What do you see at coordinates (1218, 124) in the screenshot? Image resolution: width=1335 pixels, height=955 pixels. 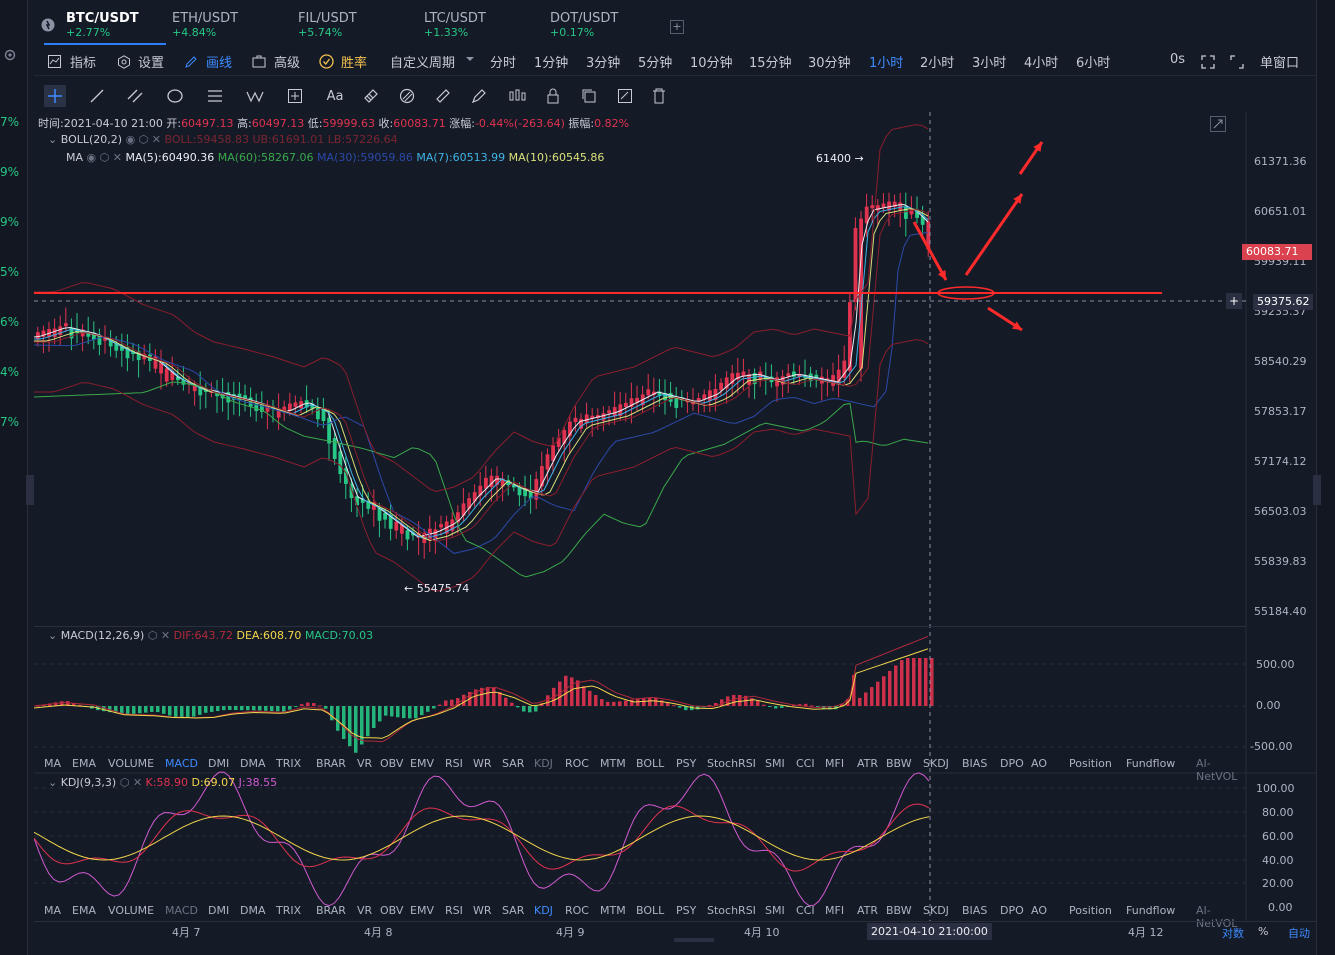 I see `expand-chart-icon` at bounding box center [1218, 124].